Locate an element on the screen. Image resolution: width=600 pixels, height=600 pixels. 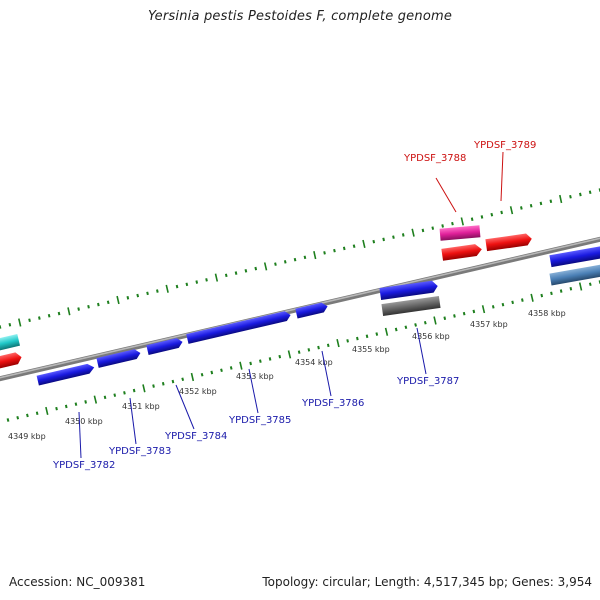
gene-YPDSF_3787-arrow is located at coordinates (408, 290).